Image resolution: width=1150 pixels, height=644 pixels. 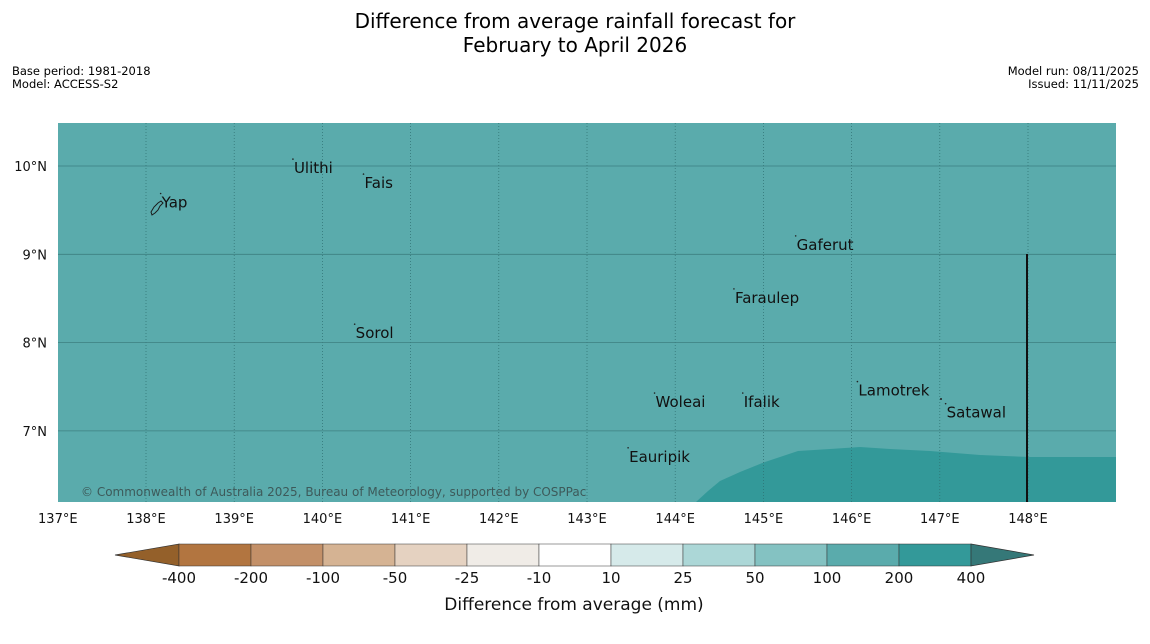 What do you see at coordinates (411, 519) in the screenshot?
I see `lon-tick-label: 141°E` at bounding box center [411, 519].